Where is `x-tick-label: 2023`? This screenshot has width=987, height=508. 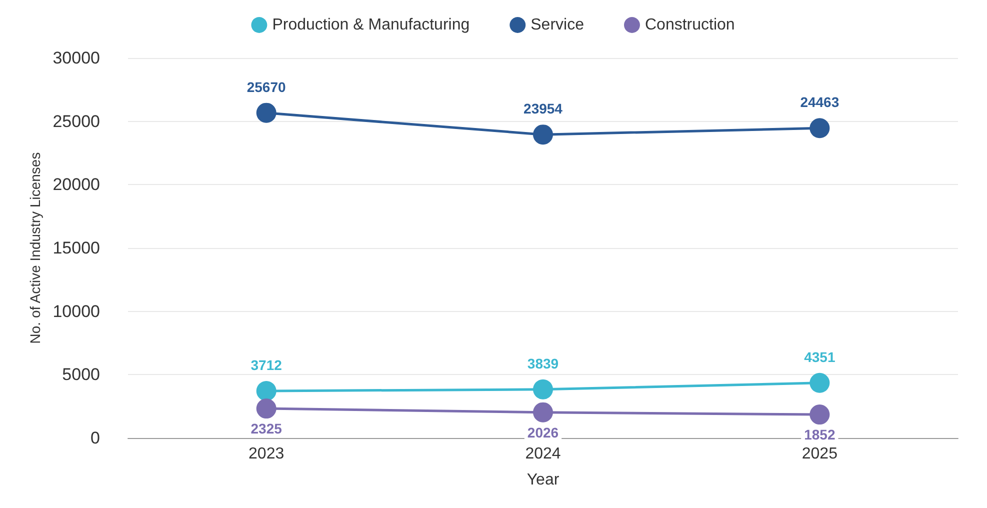 x-tick-label: 2023 is located at coordinates (266, 454).